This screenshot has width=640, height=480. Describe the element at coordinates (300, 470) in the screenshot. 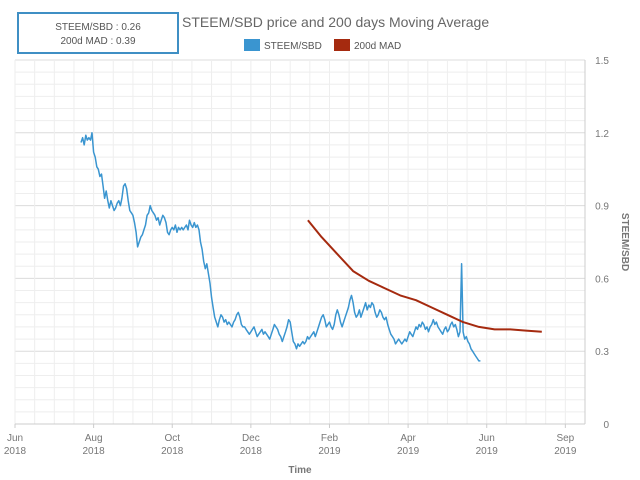

I see `x-axis-label: Time` at that location.